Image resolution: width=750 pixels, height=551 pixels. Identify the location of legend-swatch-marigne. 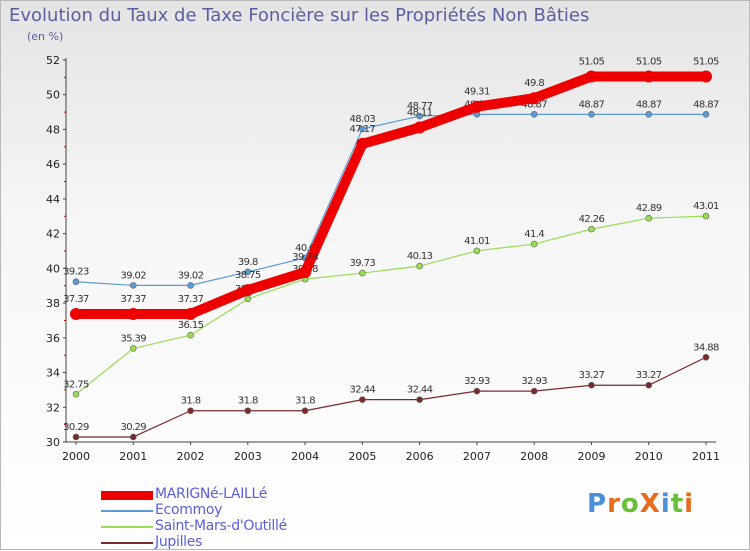
(127, 495).